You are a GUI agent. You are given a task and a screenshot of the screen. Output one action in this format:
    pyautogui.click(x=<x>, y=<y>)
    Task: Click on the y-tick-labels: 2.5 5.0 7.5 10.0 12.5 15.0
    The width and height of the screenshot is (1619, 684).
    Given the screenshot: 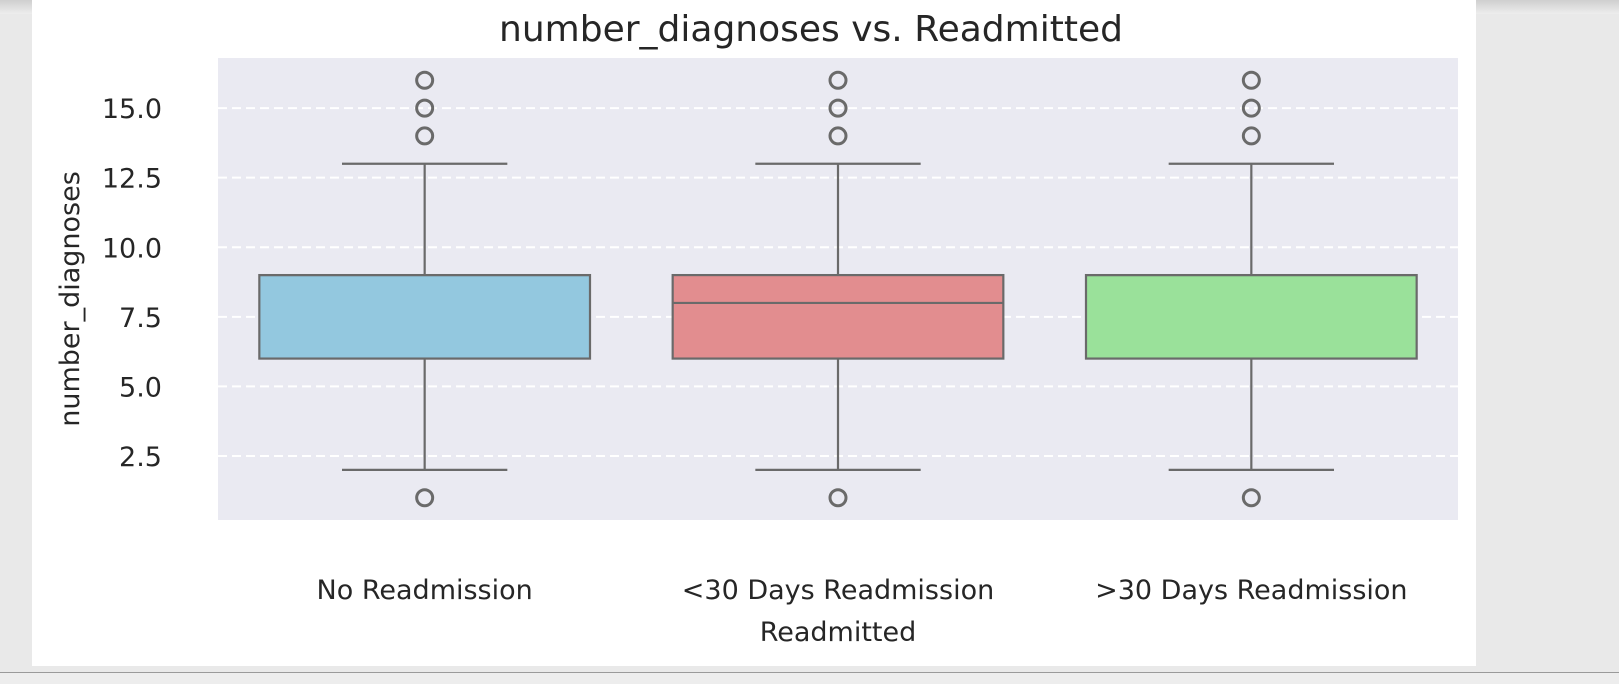 What is the action you would take?
    pyautogui.click(x=132, y=283)
    